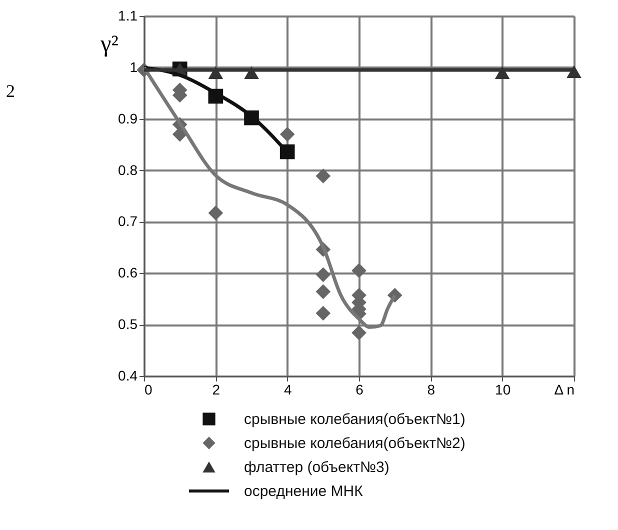 The width and height of the screenshot is (618, 530). What do you see at coordinates (564, 390) in the screenshot?
I see `x-tick-label: Δ n` at bounding box center [564, 390].